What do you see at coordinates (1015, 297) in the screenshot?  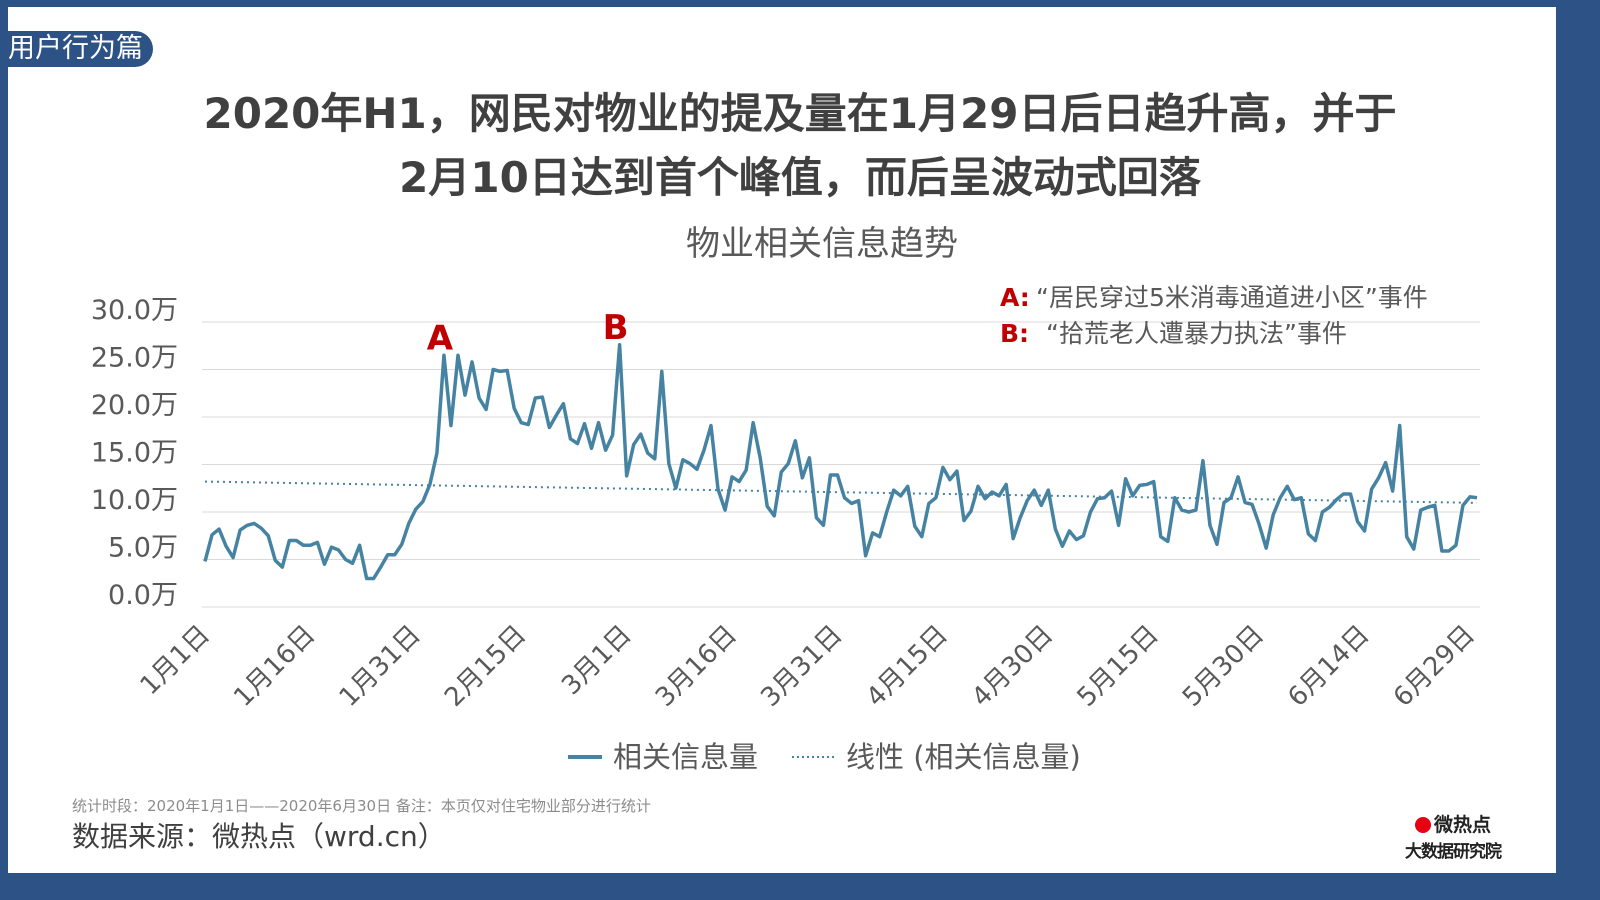 I see `annotation-a-key: A:` at bounding box center [1015, 297].